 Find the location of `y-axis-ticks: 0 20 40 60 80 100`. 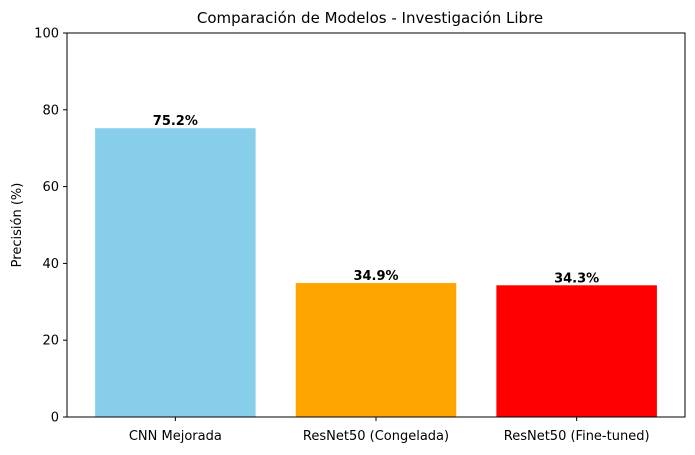

y-axis-ticks: 0 20 40 60 80 100 is located at coordinates (50, 226).